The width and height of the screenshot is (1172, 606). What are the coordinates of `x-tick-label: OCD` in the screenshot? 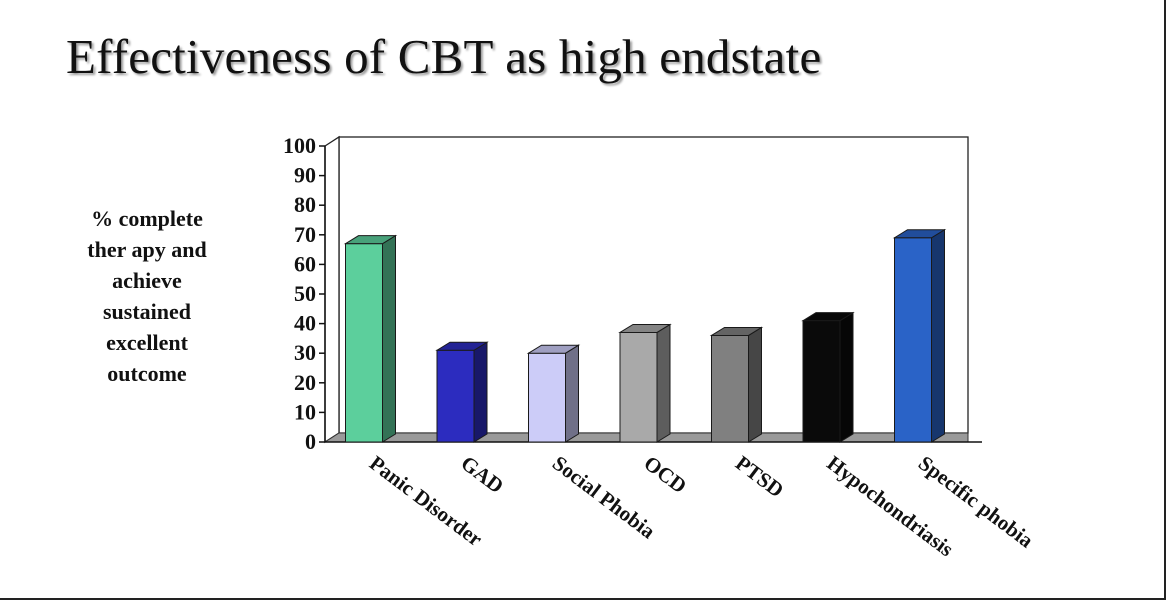 It's located at (665, 474).